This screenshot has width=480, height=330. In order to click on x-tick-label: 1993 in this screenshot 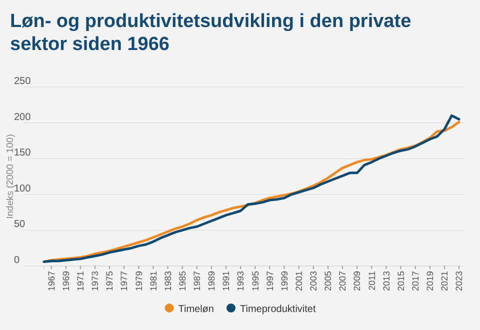, I will do `click(241, 281)`.